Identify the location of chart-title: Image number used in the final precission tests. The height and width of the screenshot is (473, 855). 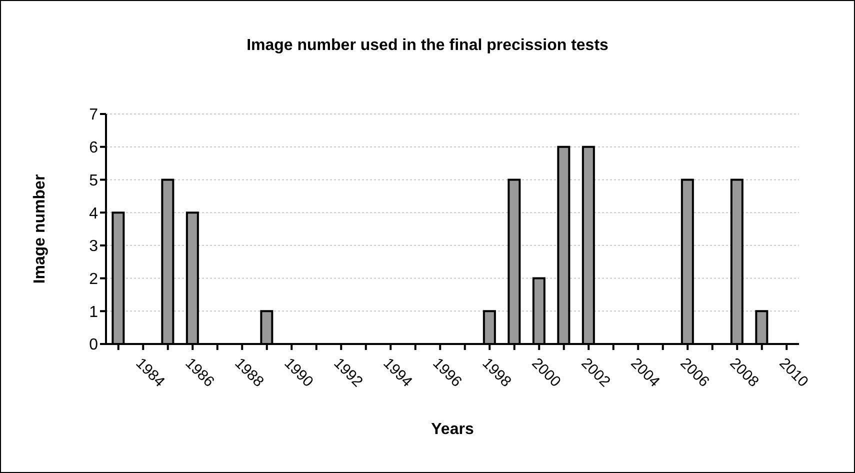
(428, 46).